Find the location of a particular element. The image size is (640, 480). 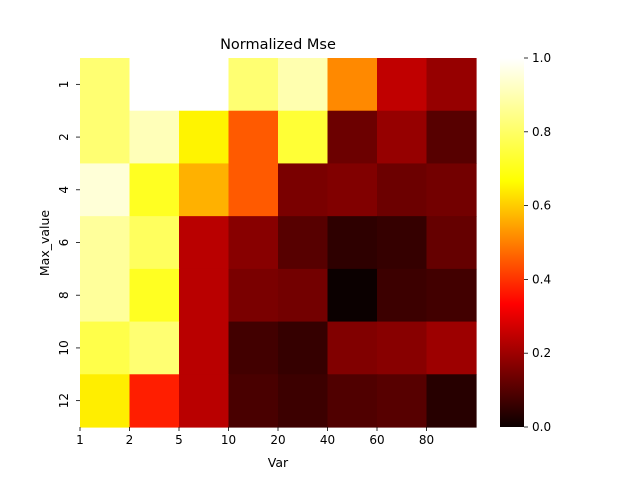

y-axis-label: Max_value is located at coordinates (44, 243).